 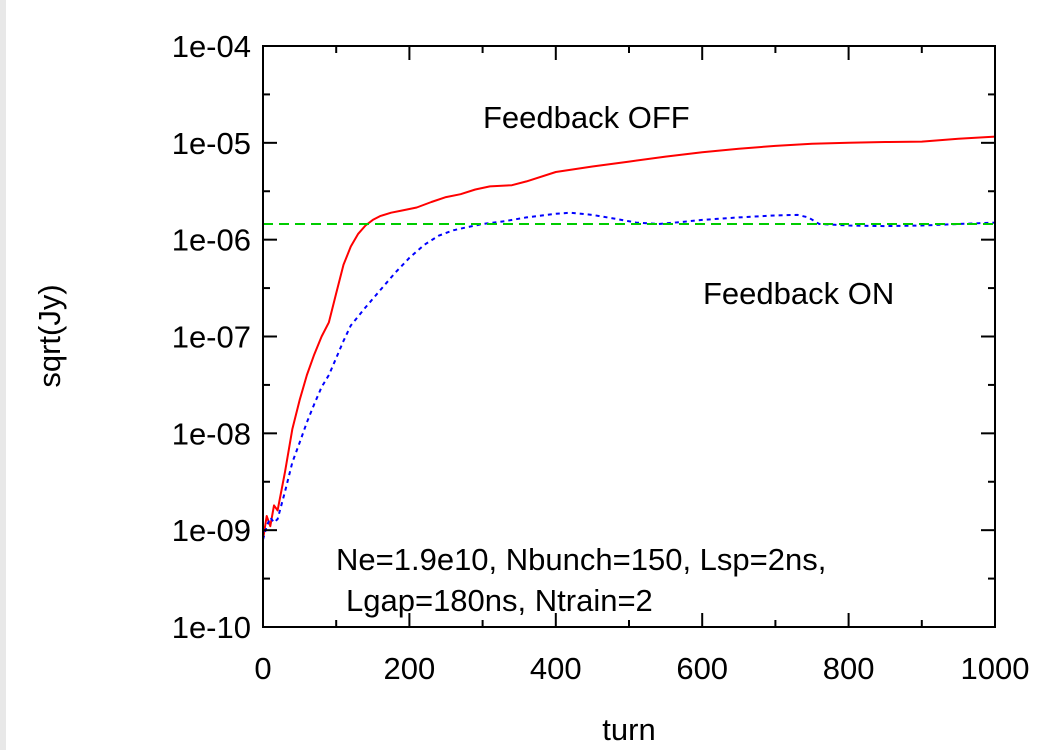 I want to click on y-tick-label: 1e-07, so click(x=211, y=337).